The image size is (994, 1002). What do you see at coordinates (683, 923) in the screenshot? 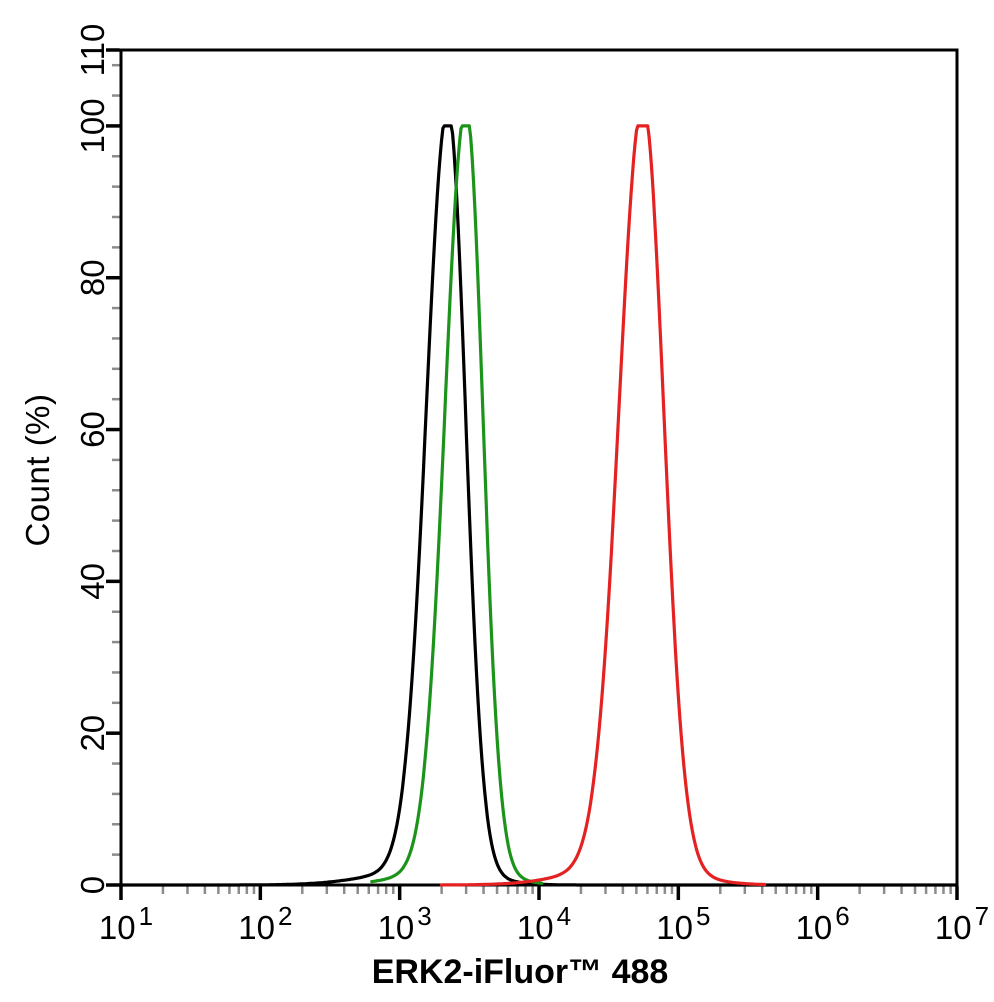
I see `x-tick-label: 10 5` at bounding box center [683, 923].